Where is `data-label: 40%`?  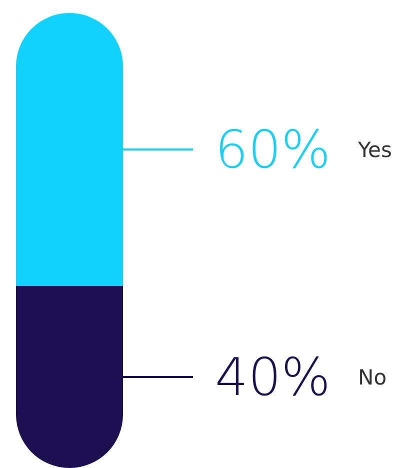
data-label: 40% is located at coordinates (273, 378).